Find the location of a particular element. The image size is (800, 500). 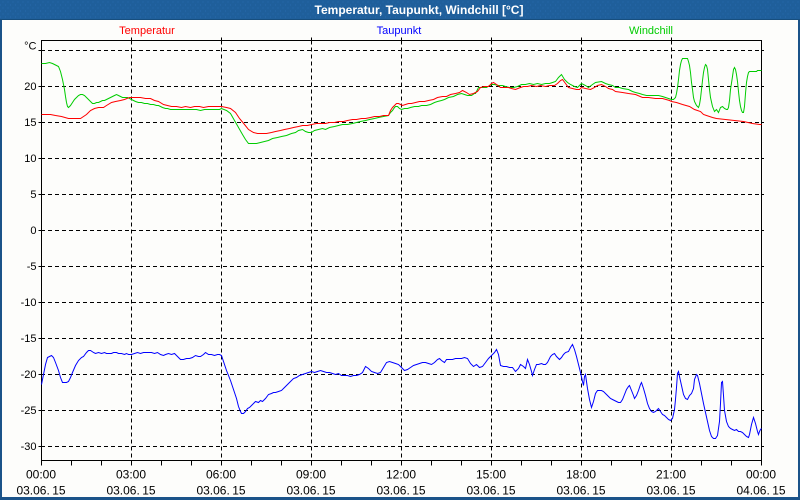

svg-text: 5 is located at coordinates (33, 195).